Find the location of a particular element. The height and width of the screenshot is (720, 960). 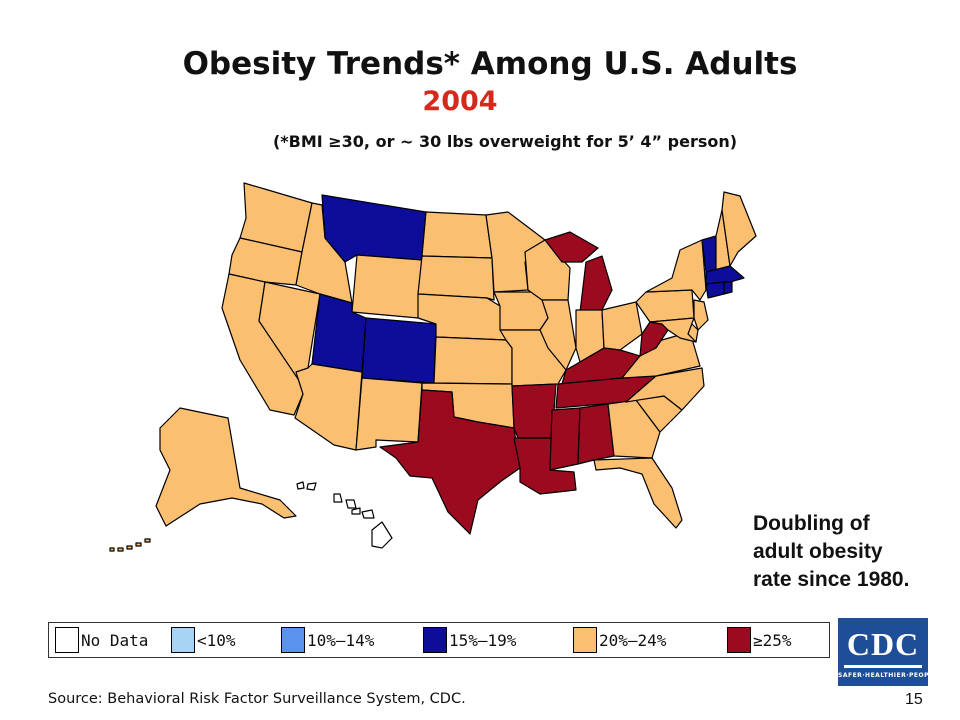

note-line-1: Doubling of is located at coordinates (811, 523).